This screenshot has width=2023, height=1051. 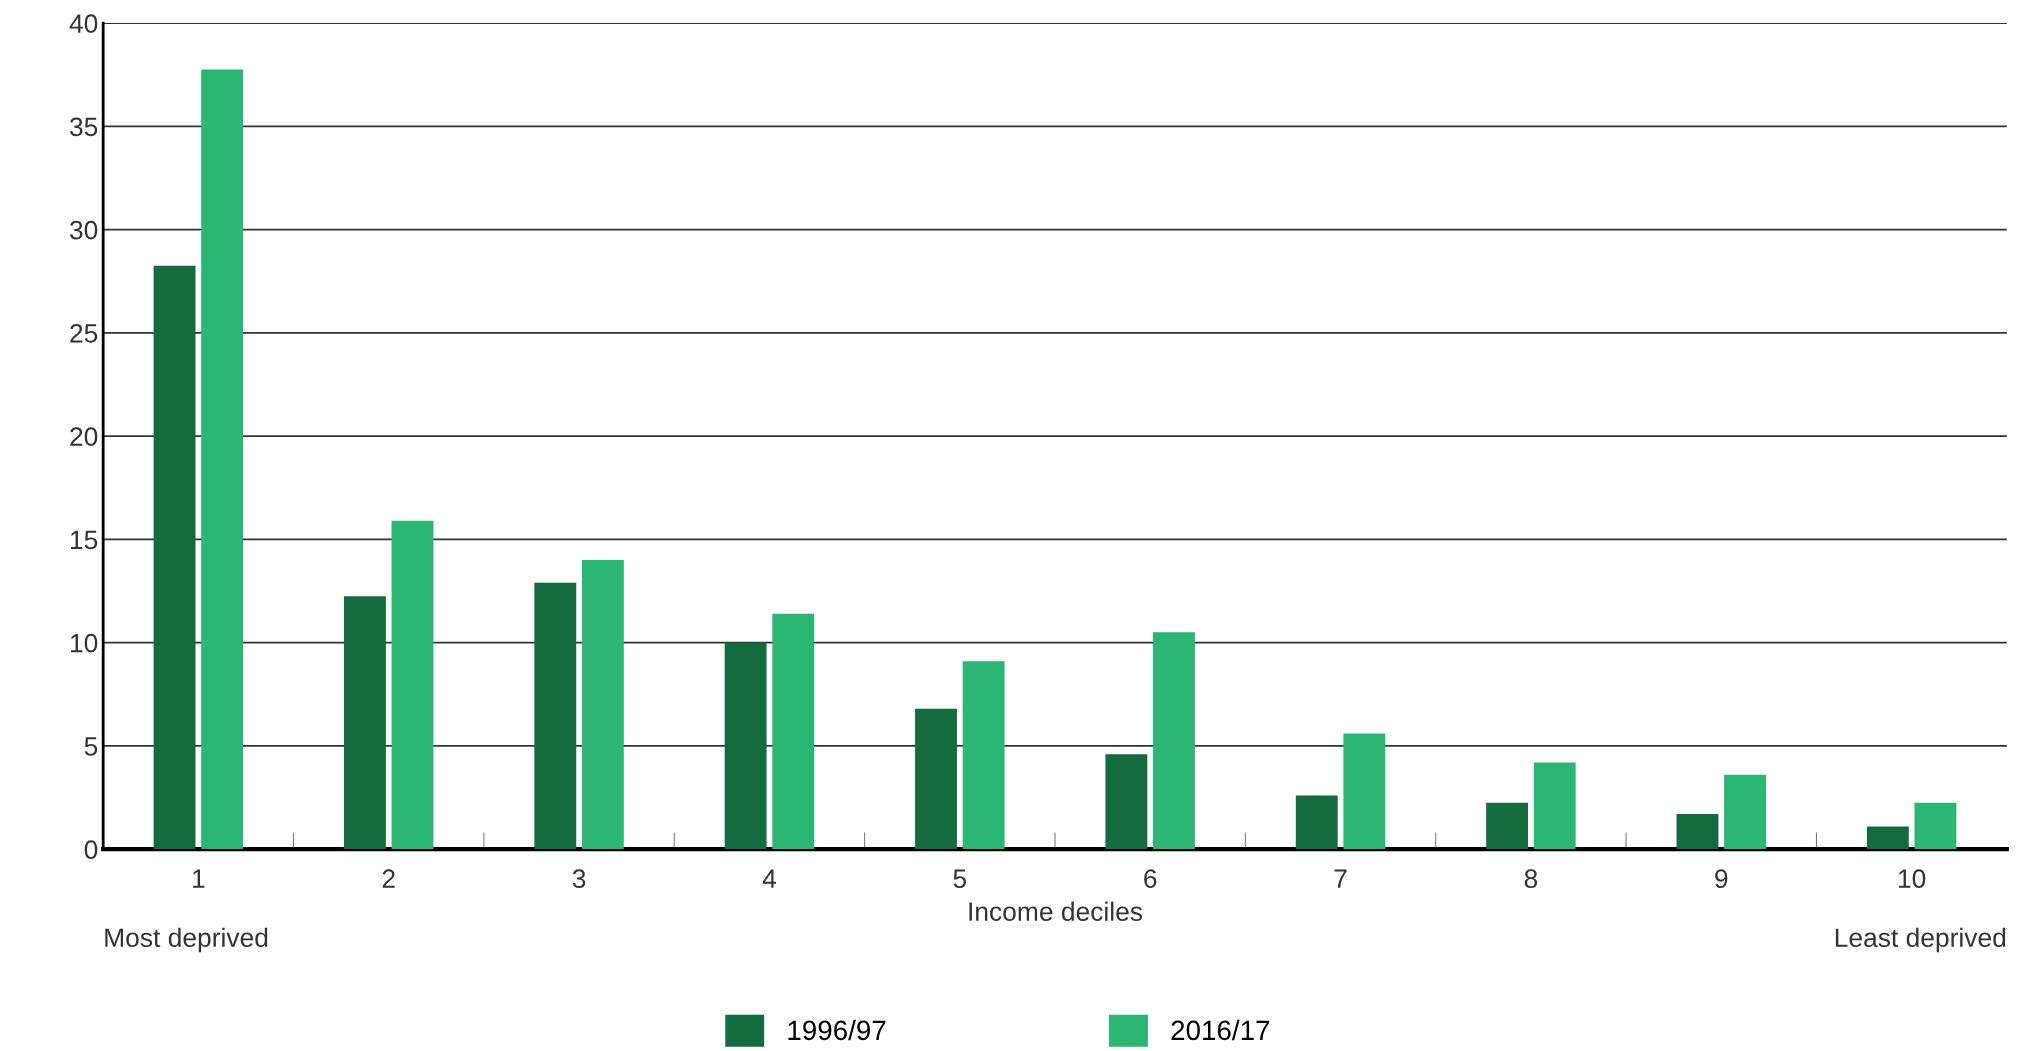 What do you see at coordinates (1340, 878) in the screenshot?
I see `x-tick-label: 7` at bounding box center [1340, 878].